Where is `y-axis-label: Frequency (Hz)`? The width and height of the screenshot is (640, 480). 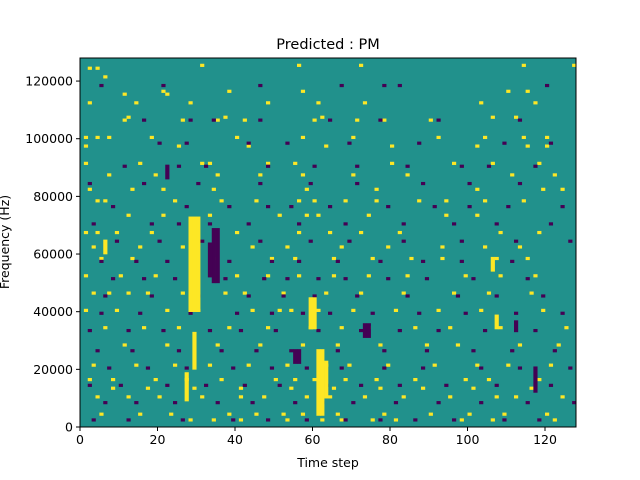 y-axis-label: Frequency (Hz) is located at coordinates (6, 242).